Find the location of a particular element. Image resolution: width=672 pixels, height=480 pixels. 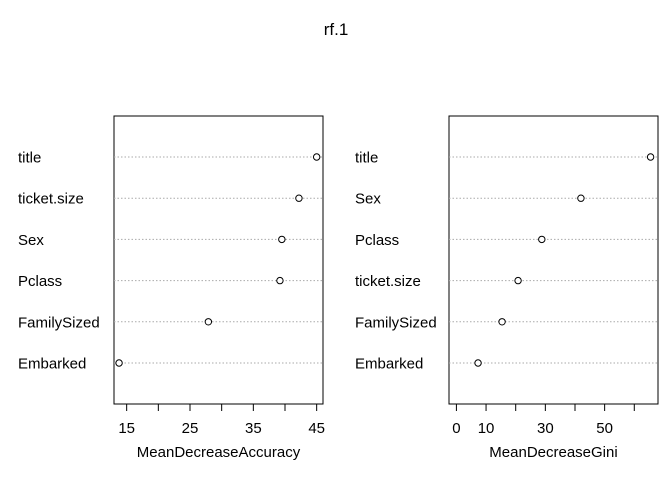

plot-title: rf.1 is located at coordinates (336, 29).